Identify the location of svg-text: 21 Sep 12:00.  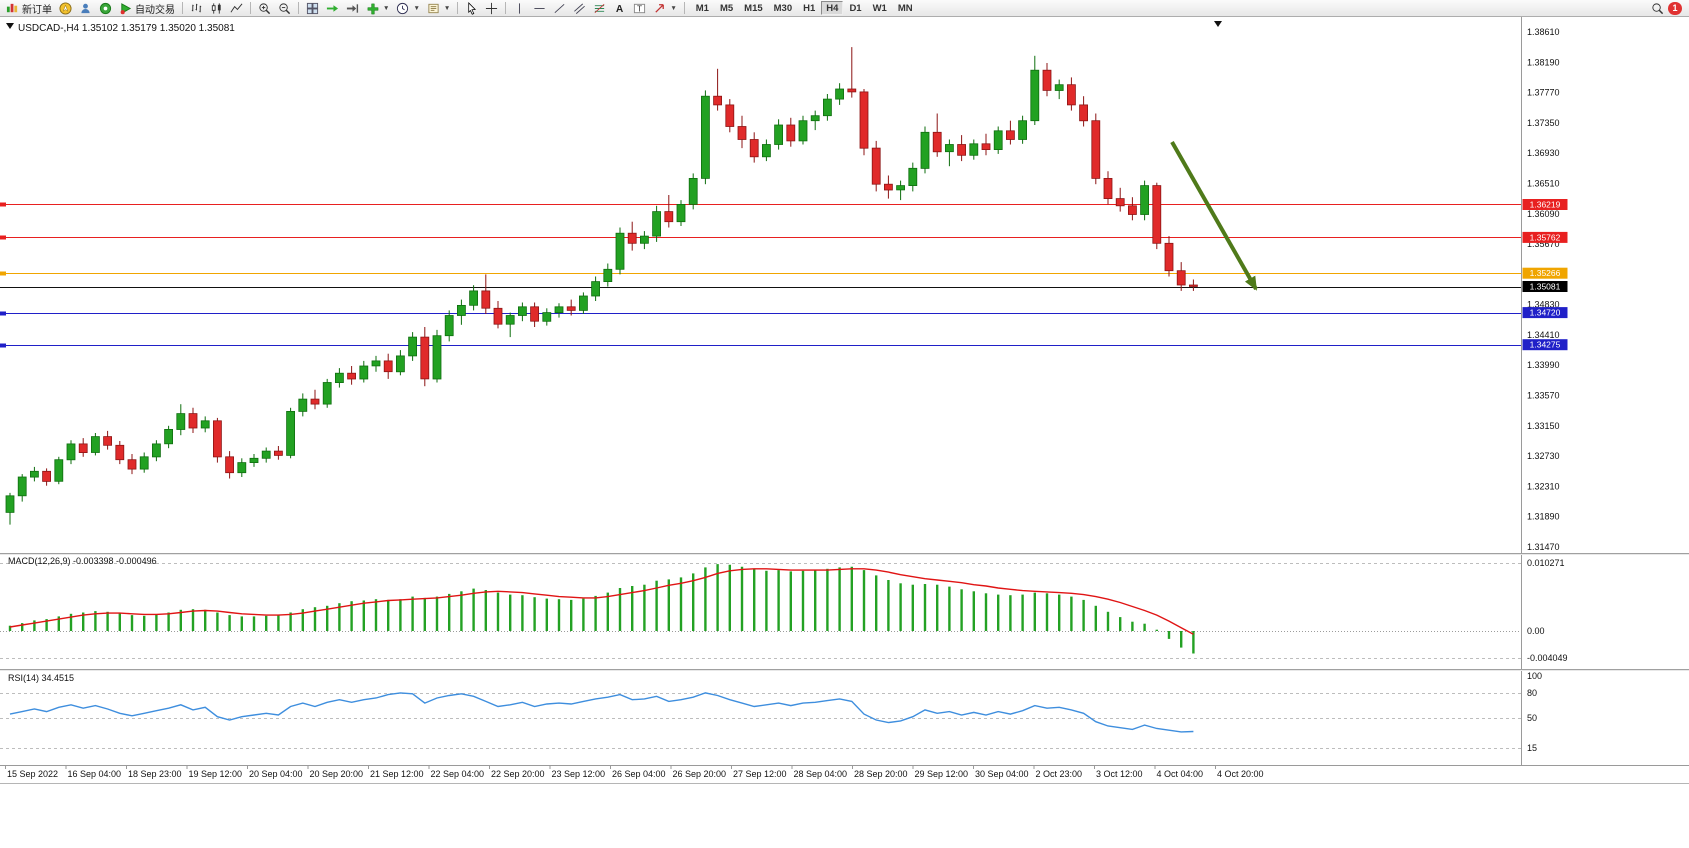
(397, 774).